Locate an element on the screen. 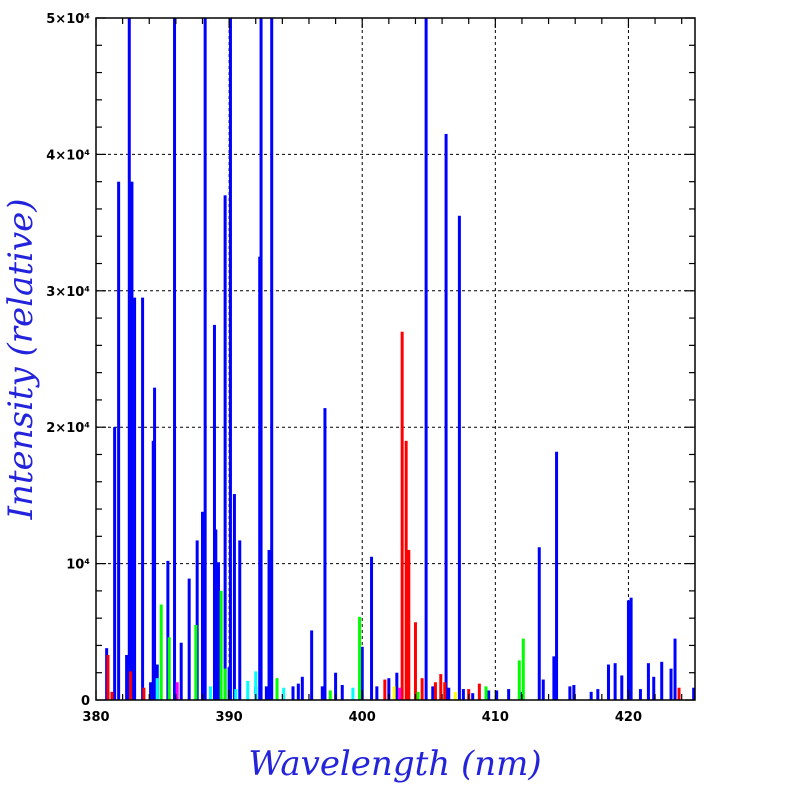  x-axis-title: Wavelength (nm) is located at coordinates (394, 764).